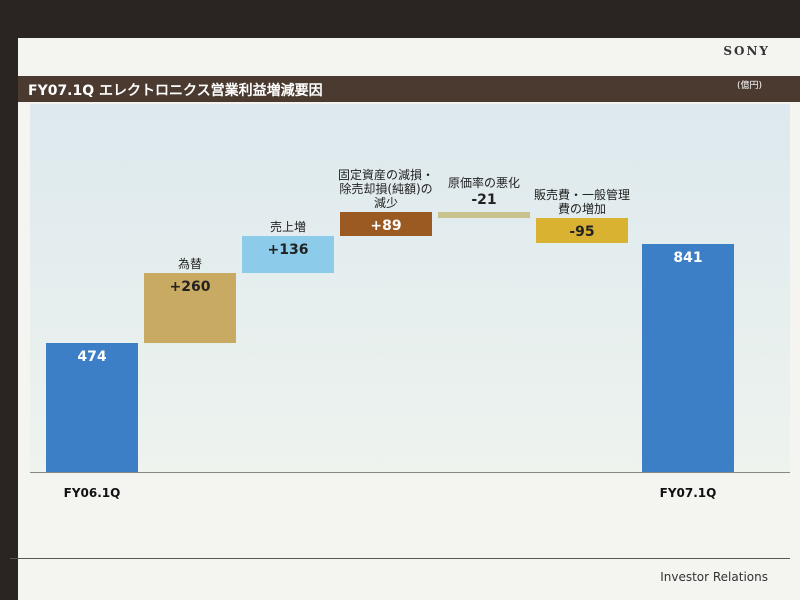  Describe the element at coordinates (688, 493) in the screenshot. I see `x-tick-label: FY07.1Q` at that location.